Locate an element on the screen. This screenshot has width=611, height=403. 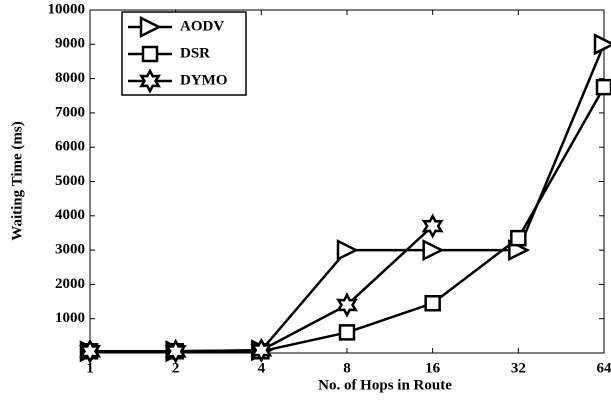
legend-label: DYMO is located at coordinates (204, 80).